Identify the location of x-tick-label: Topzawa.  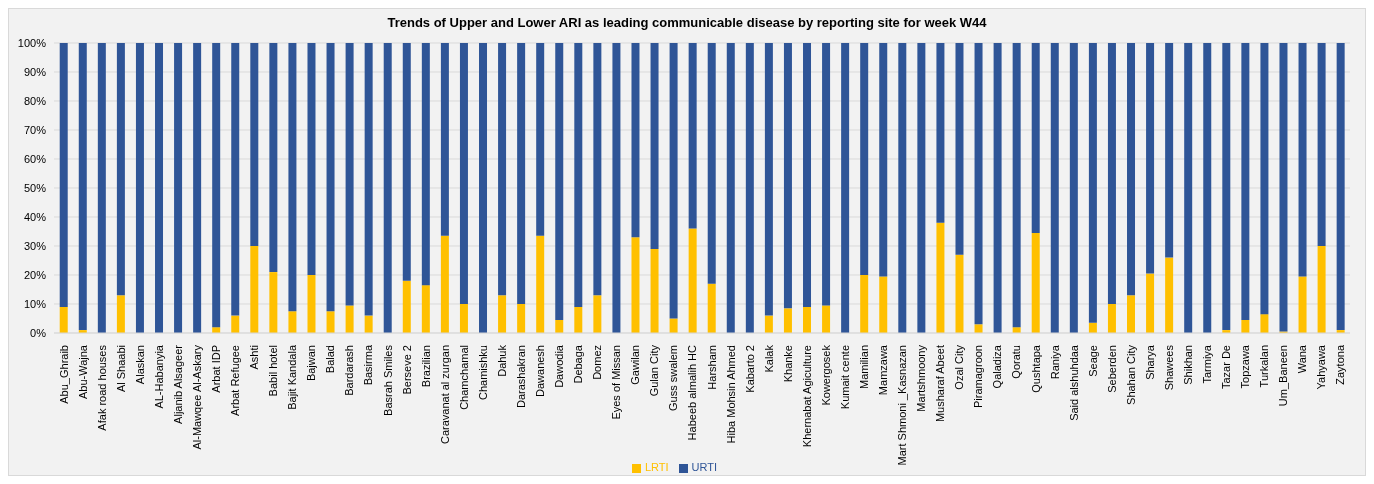
(1245, 366).